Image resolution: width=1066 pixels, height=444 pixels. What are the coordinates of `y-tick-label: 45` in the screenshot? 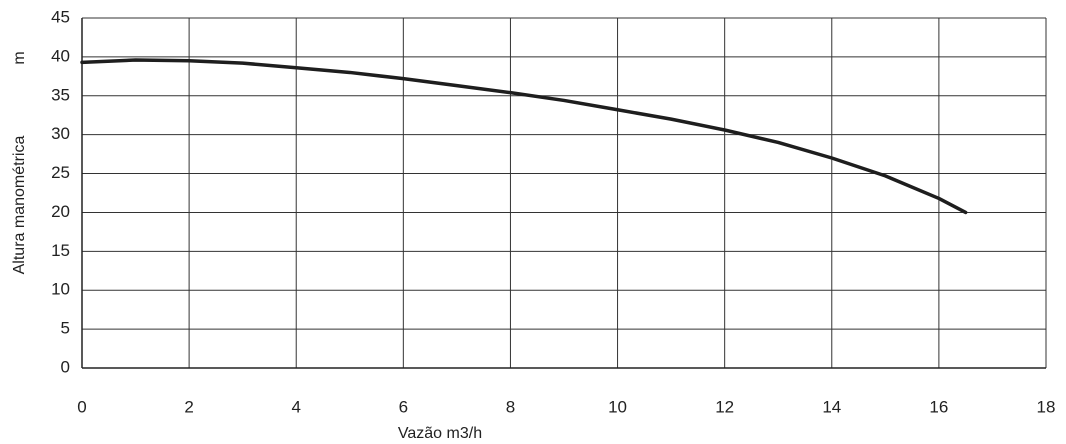 It's located at (60, 16).